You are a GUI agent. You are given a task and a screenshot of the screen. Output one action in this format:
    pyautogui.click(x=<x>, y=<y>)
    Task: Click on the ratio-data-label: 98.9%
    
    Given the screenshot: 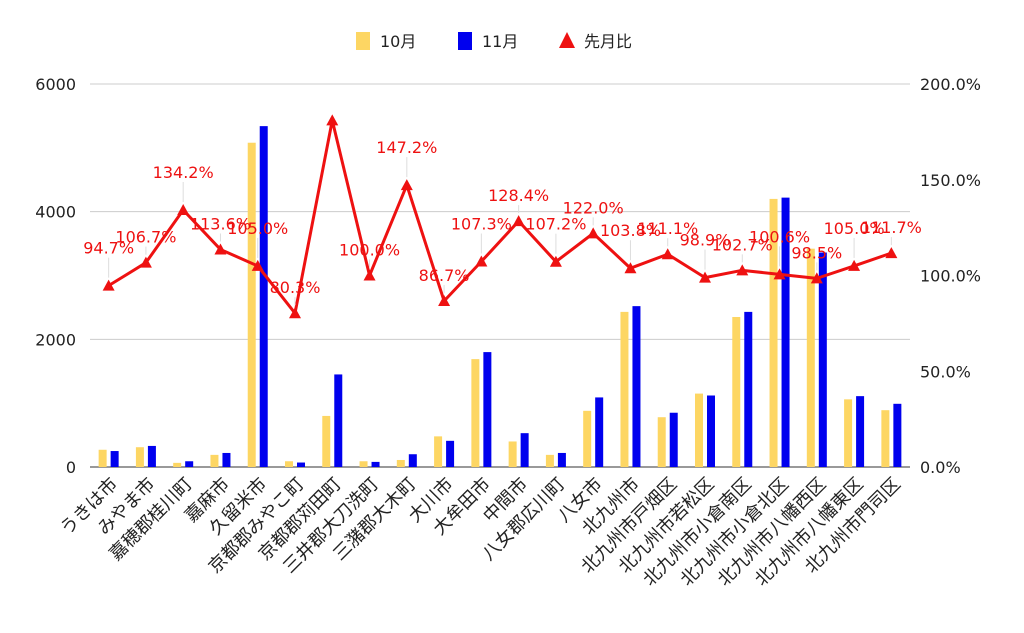 What is the action you would take?
    pyautogui.click(x=705, y=240)
    